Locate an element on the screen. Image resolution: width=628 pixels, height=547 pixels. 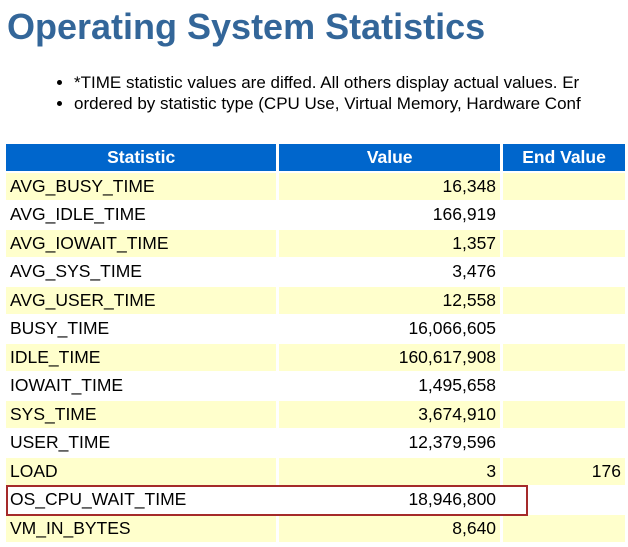
statistic-cell: SYS_TIME is located at coordinates (141, 414).